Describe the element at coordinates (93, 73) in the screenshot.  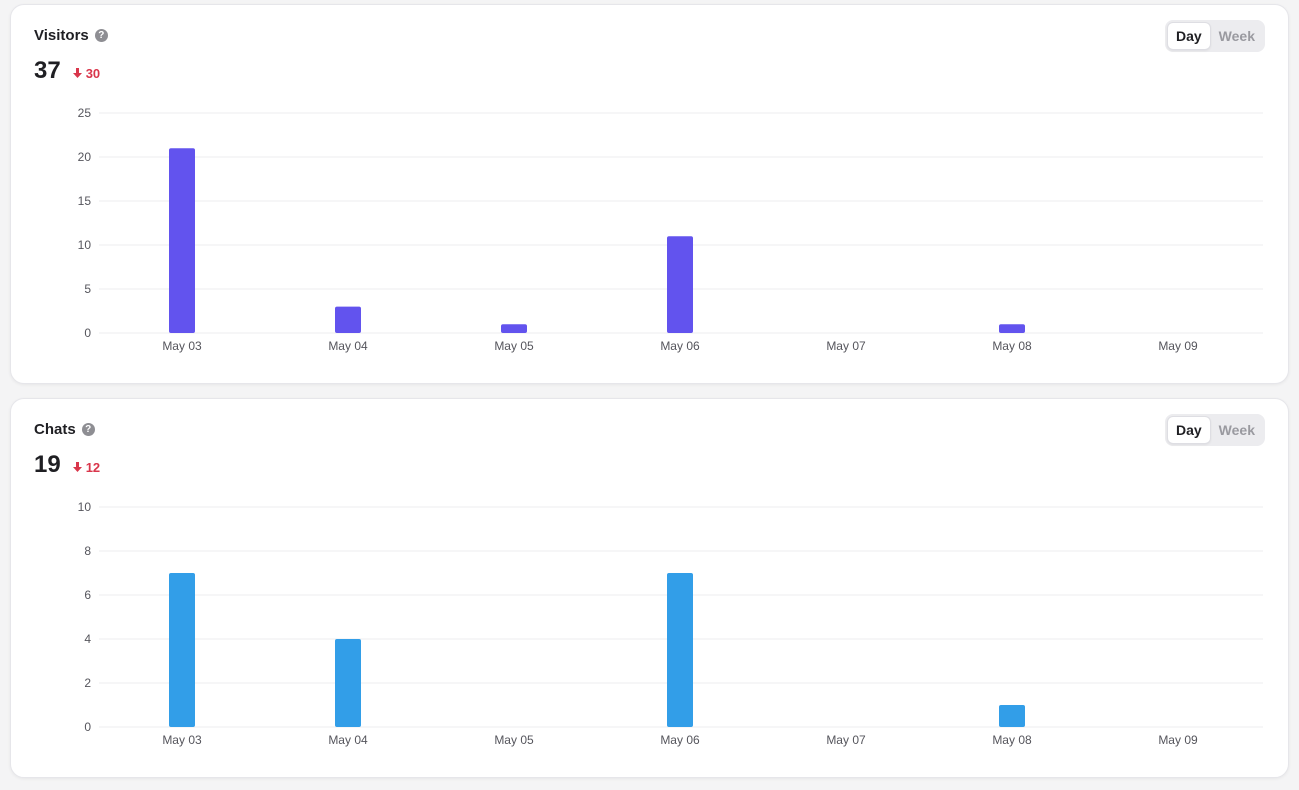
I see `visitors-delta-value: 30` at that location.